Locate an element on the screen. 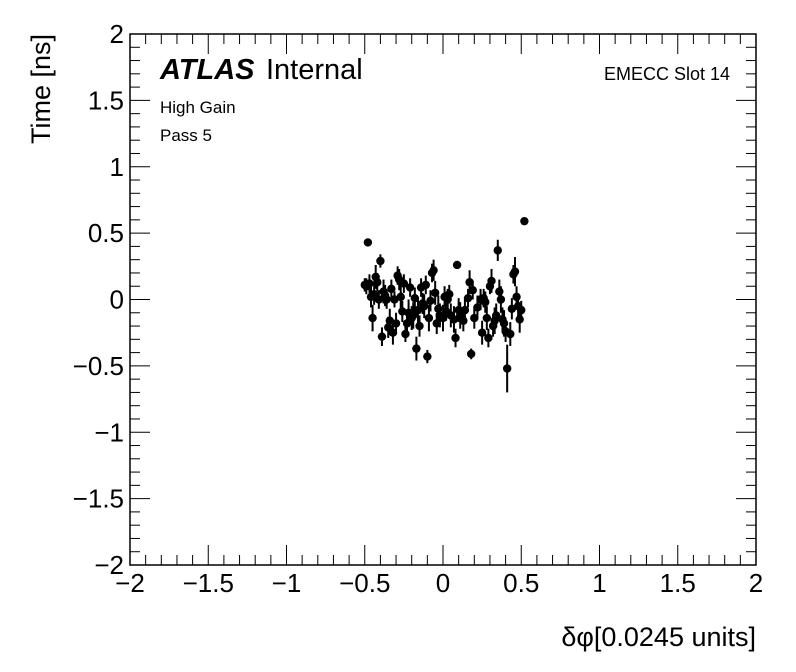 The height and width of the screenshot is (672, 796). y-tick-label: 0.5 is located at coordinates (106, 233).